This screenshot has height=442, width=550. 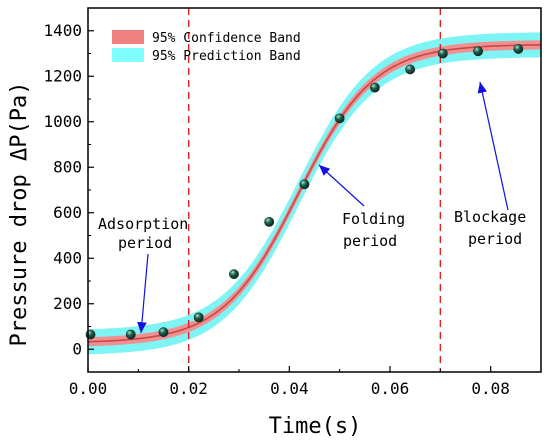 I want to click on legend-swatch-confidence, so click(x=128, y=37).